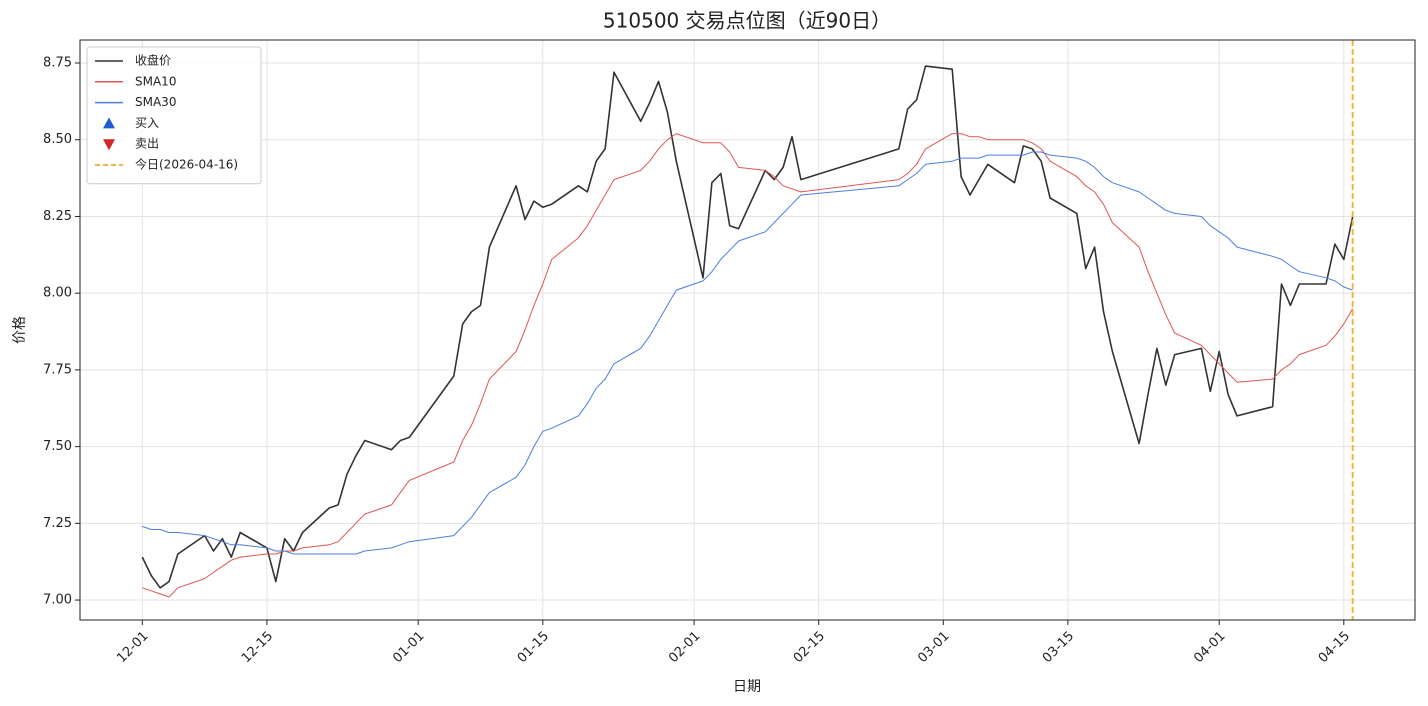 The image size is (1428, 706). What do you see at coordinates (1058, 647) in the screenshot?
I see `x-tick-label: 03-15` at bounding box center [1058, 647].